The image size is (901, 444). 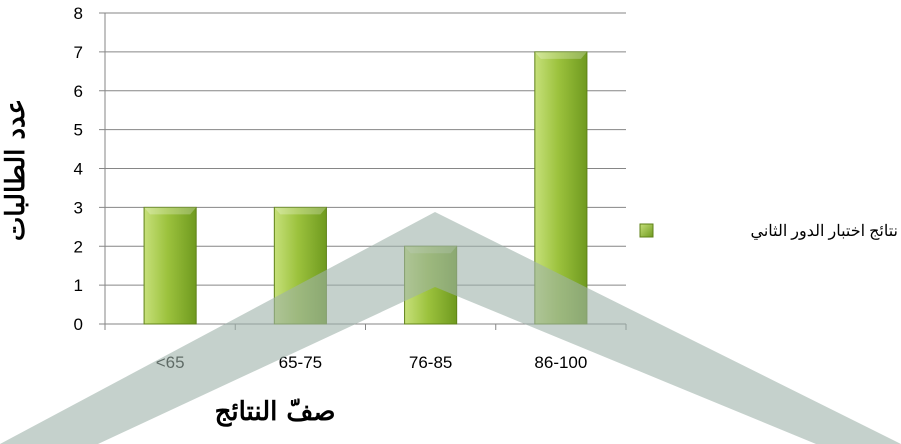 I want to click on legend-label: نتائج اختبار الدور الثاني, so click(x=824, y=231).